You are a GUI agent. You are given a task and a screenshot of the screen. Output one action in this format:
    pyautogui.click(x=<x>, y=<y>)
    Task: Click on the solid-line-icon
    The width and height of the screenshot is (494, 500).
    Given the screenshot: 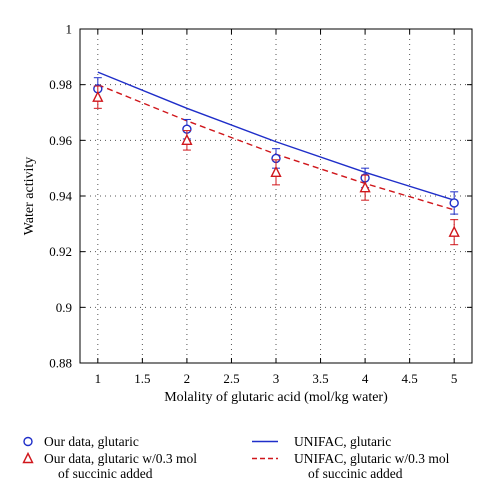 What is the action you would take?
    pyautogui.click(x=265, y=441)
    